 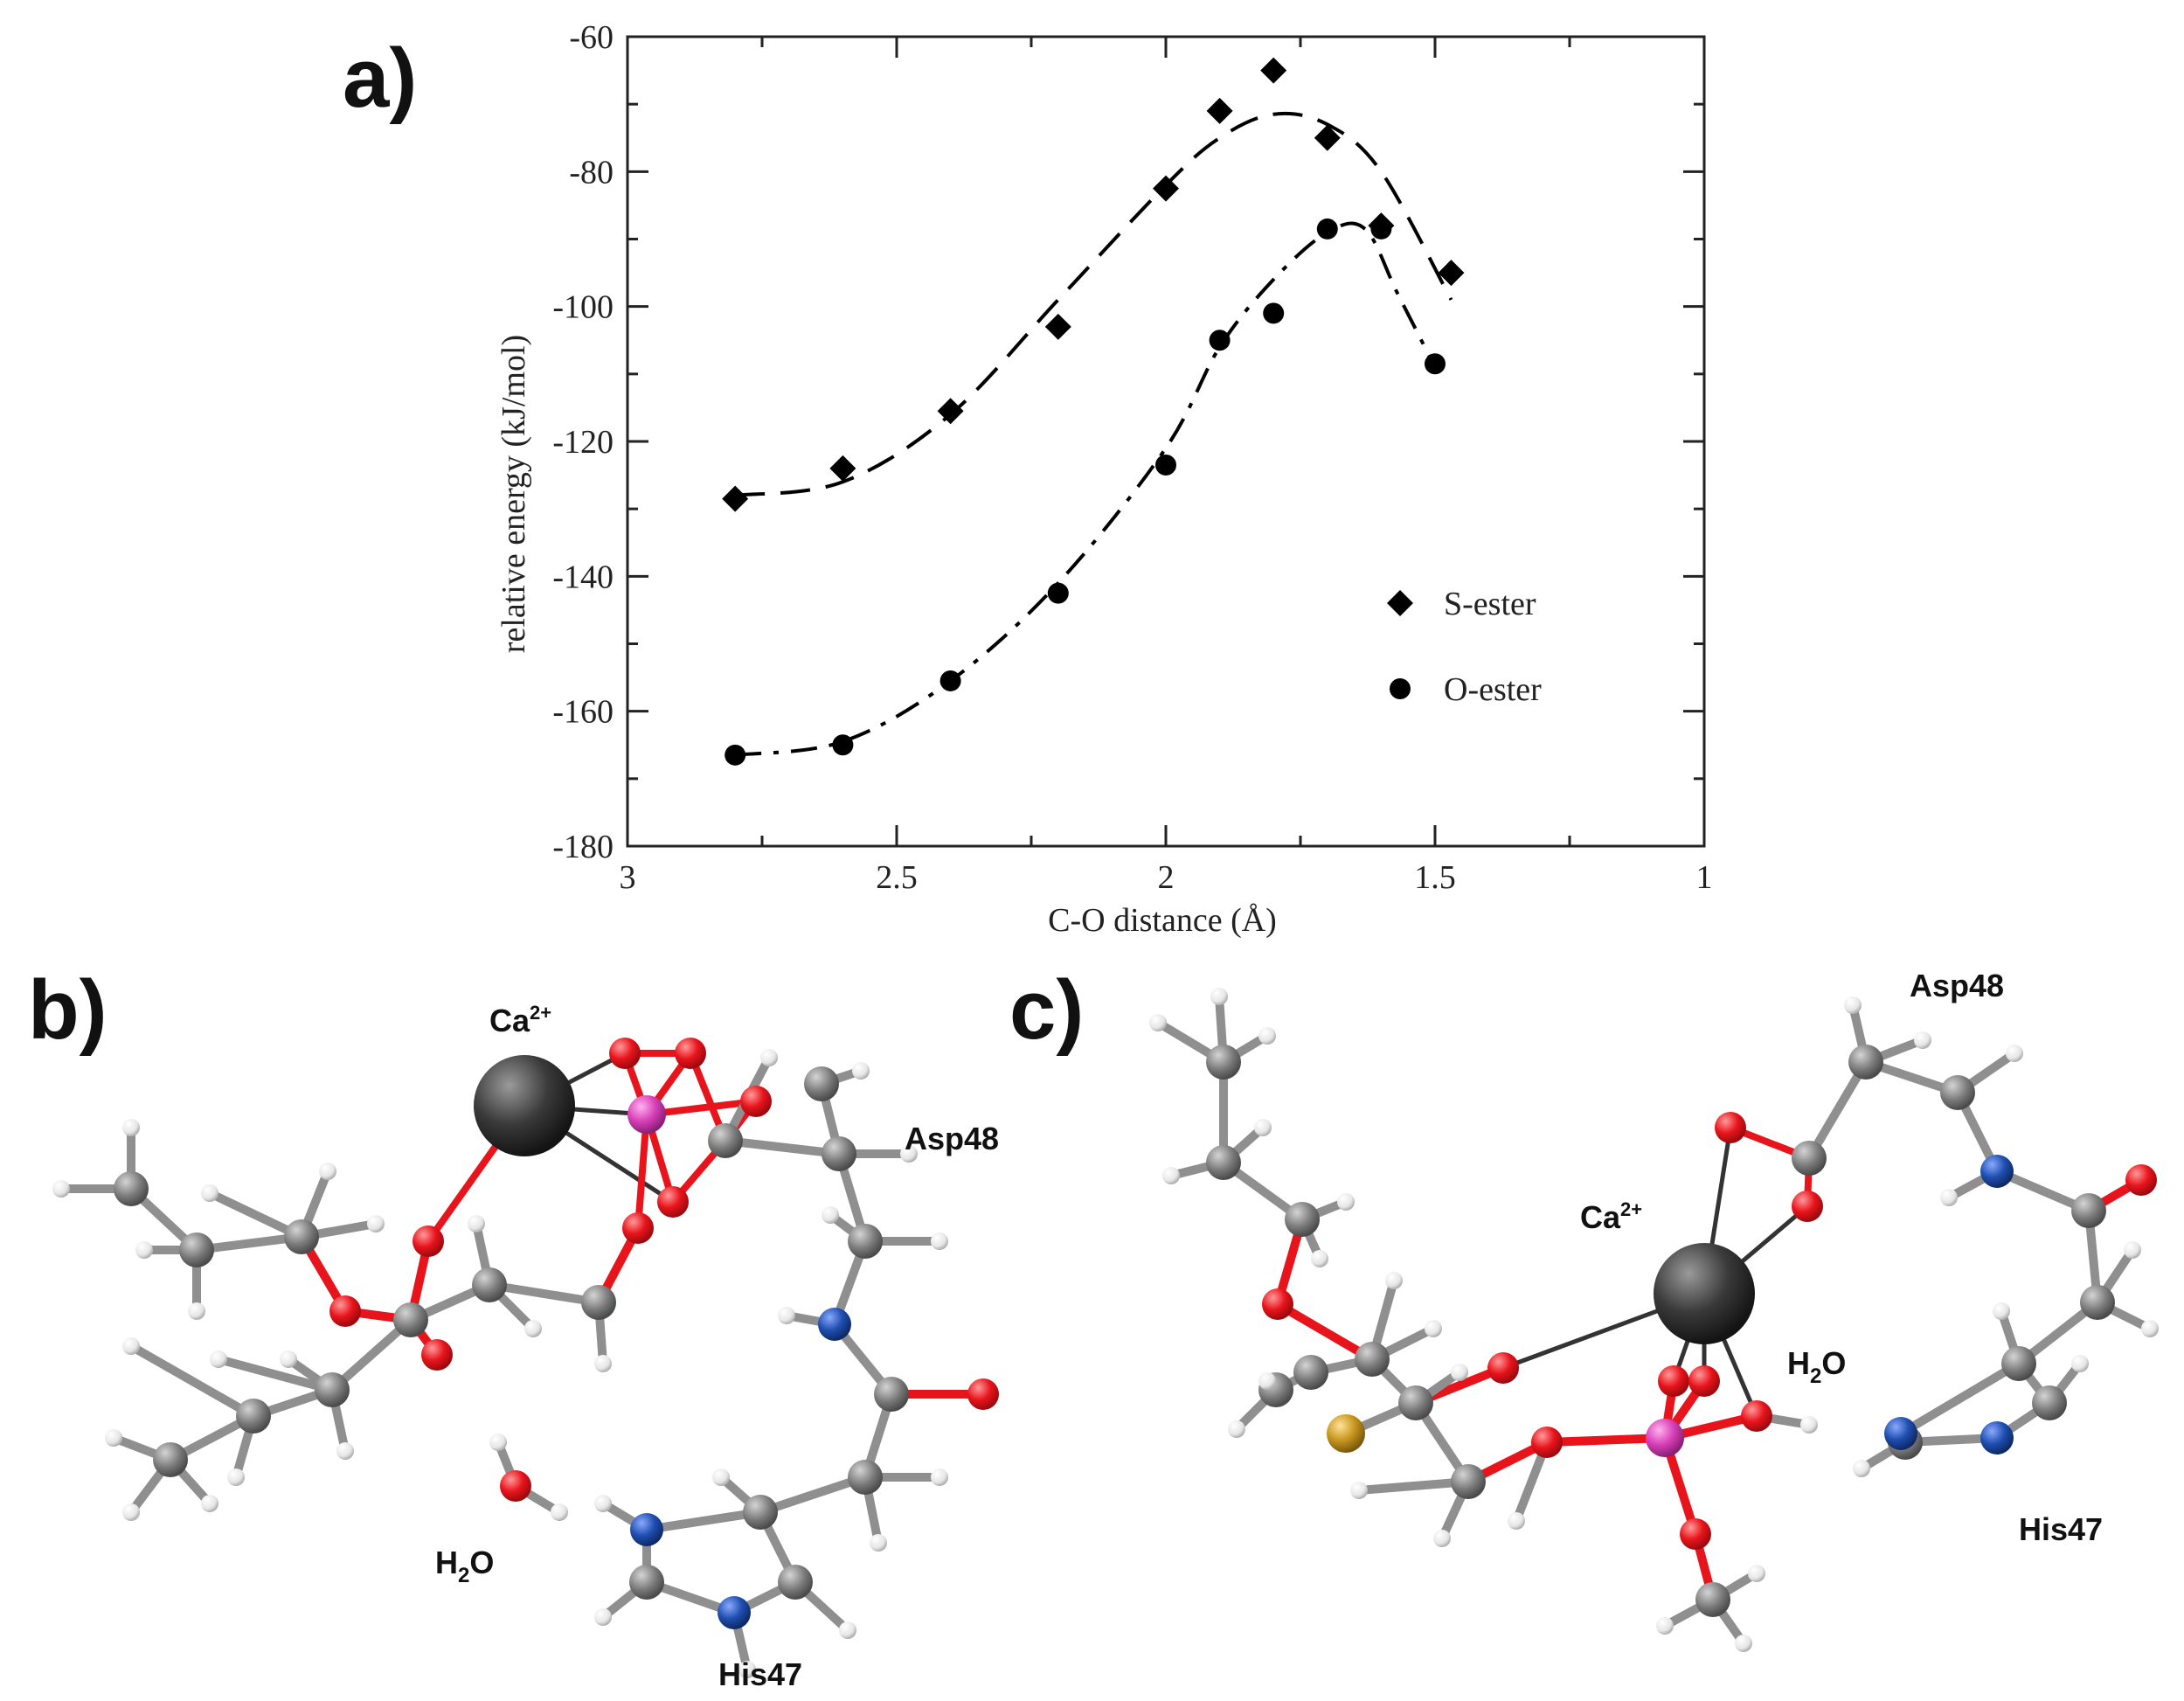 I want to click on x-tick-label: 2, so click(x=1166, y=877).